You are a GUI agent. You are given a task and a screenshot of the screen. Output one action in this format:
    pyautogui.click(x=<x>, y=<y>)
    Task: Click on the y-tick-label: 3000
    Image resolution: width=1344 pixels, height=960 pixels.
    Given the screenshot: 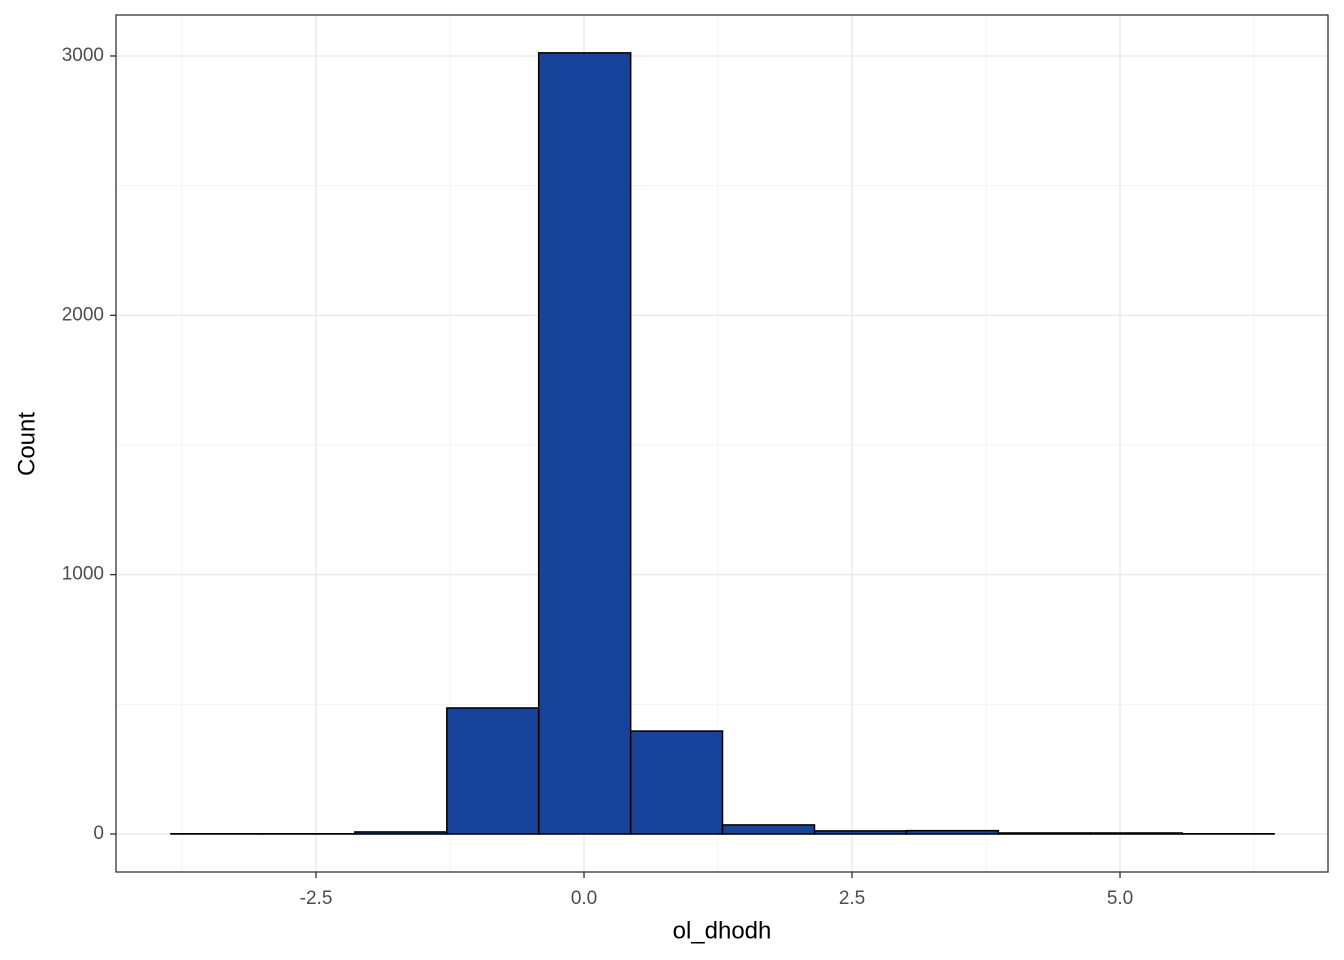 What is the action you would take?
    pyautogui.click(x=83, y=55)
    